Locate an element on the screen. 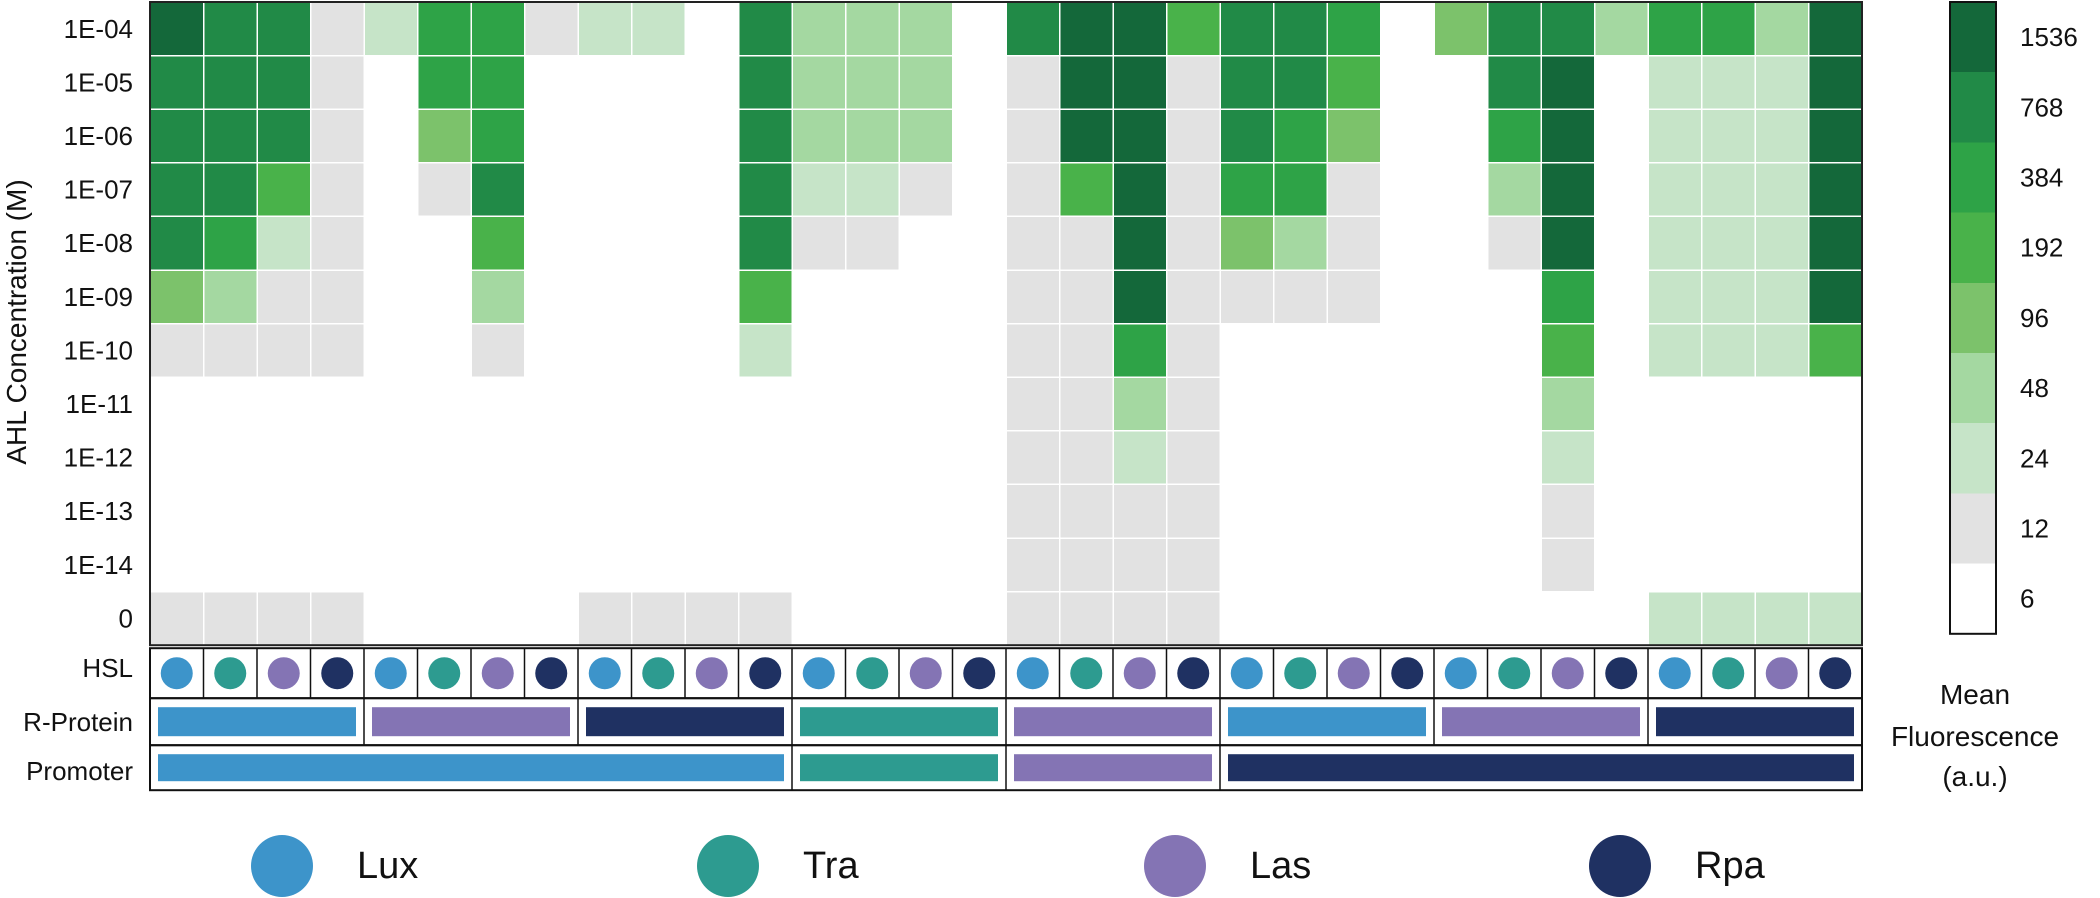 This screenshot has width=2100, height=898. colorbar-tick-label: 48 is located at coordinates (2034, 388).